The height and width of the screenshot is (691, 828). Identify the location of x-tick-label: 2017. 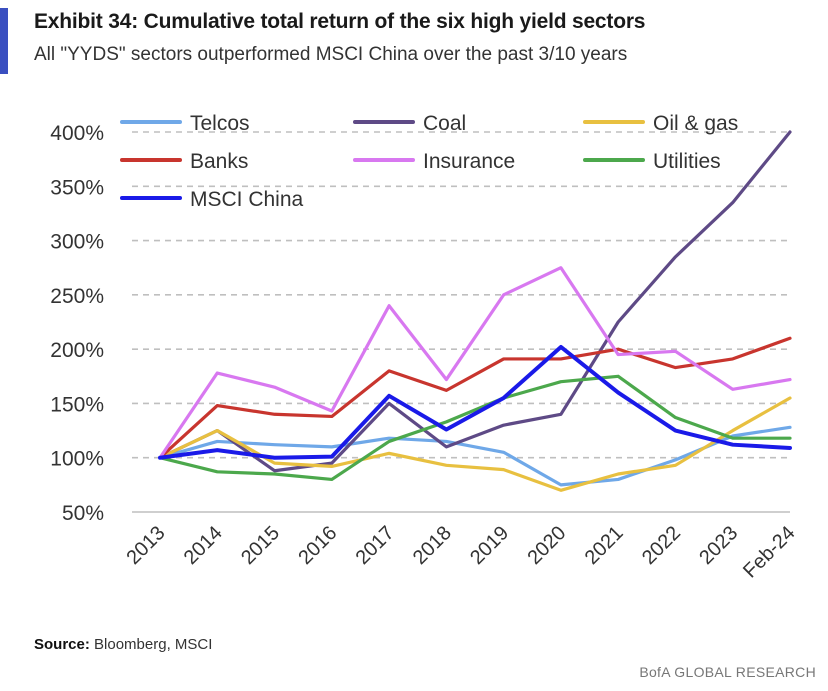
(375, 545).